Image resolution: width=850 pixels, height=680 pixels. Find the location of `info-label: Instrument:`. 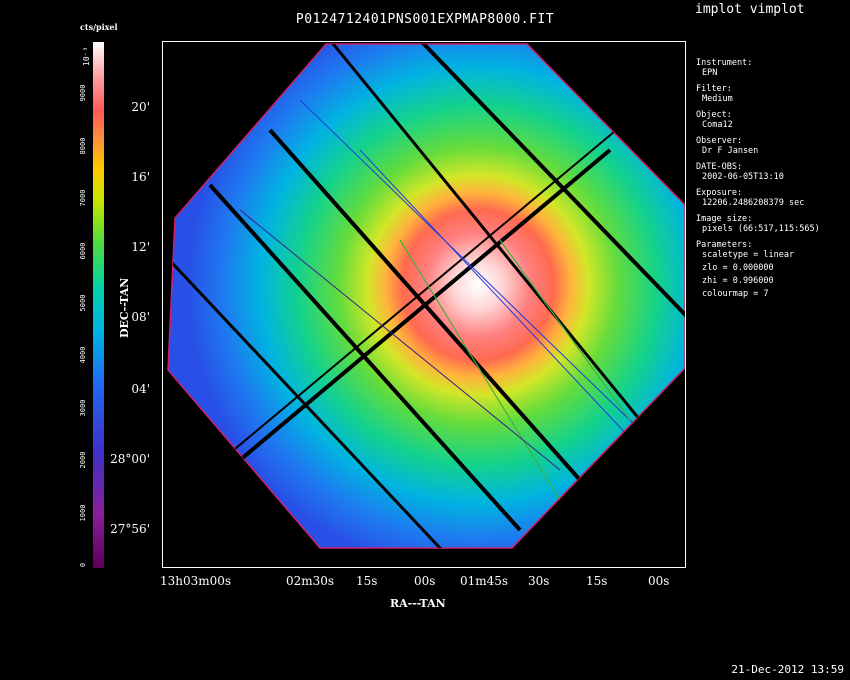

info-label: Instrument: is located at coordinates (724, 63).